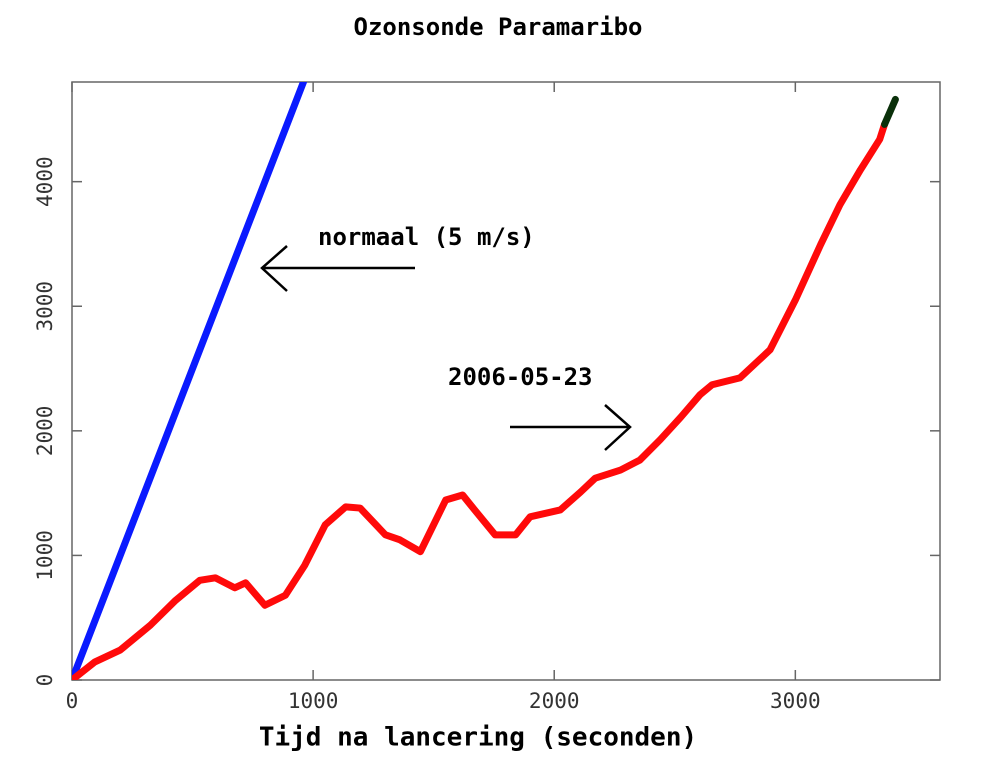  I want to click on y-tick-label: 4000, so click(45, 181).